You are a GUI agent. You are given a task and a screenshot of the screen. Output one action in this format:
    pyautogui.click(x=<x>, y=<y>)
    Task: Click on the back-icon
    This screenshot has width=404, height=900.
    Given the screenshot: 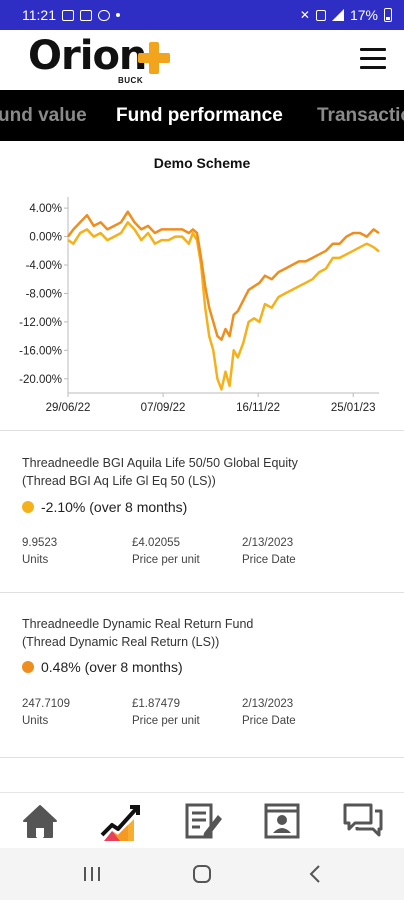 What is the action you would take?
    pyautogui.click(x=316, y=874)
    